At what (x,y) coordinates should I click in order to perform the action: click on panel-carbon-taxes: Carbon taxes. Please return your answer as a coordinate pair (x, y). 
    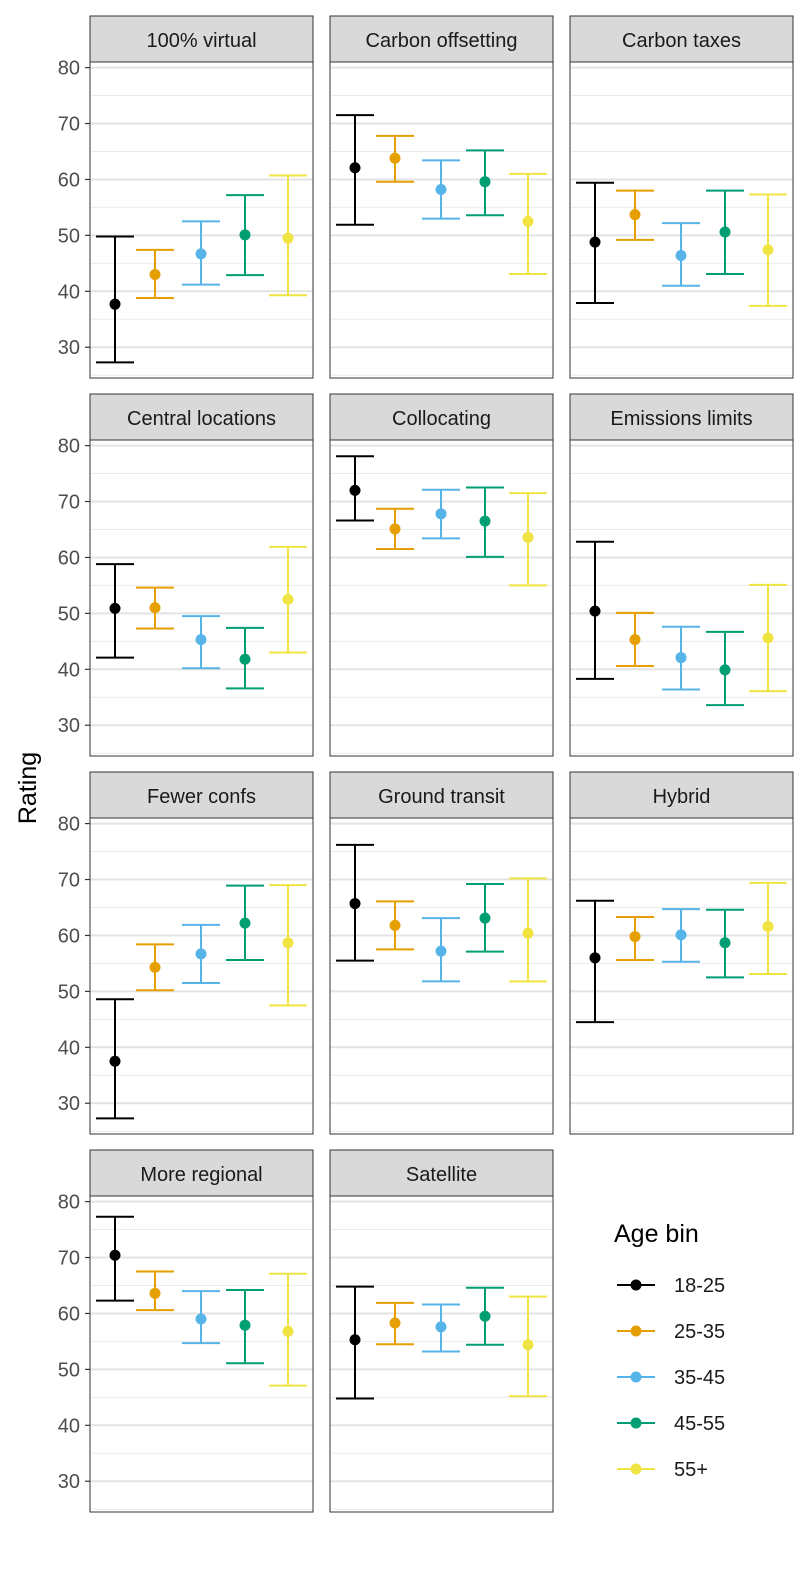
    Looking at the image, I should click on (681, 197).